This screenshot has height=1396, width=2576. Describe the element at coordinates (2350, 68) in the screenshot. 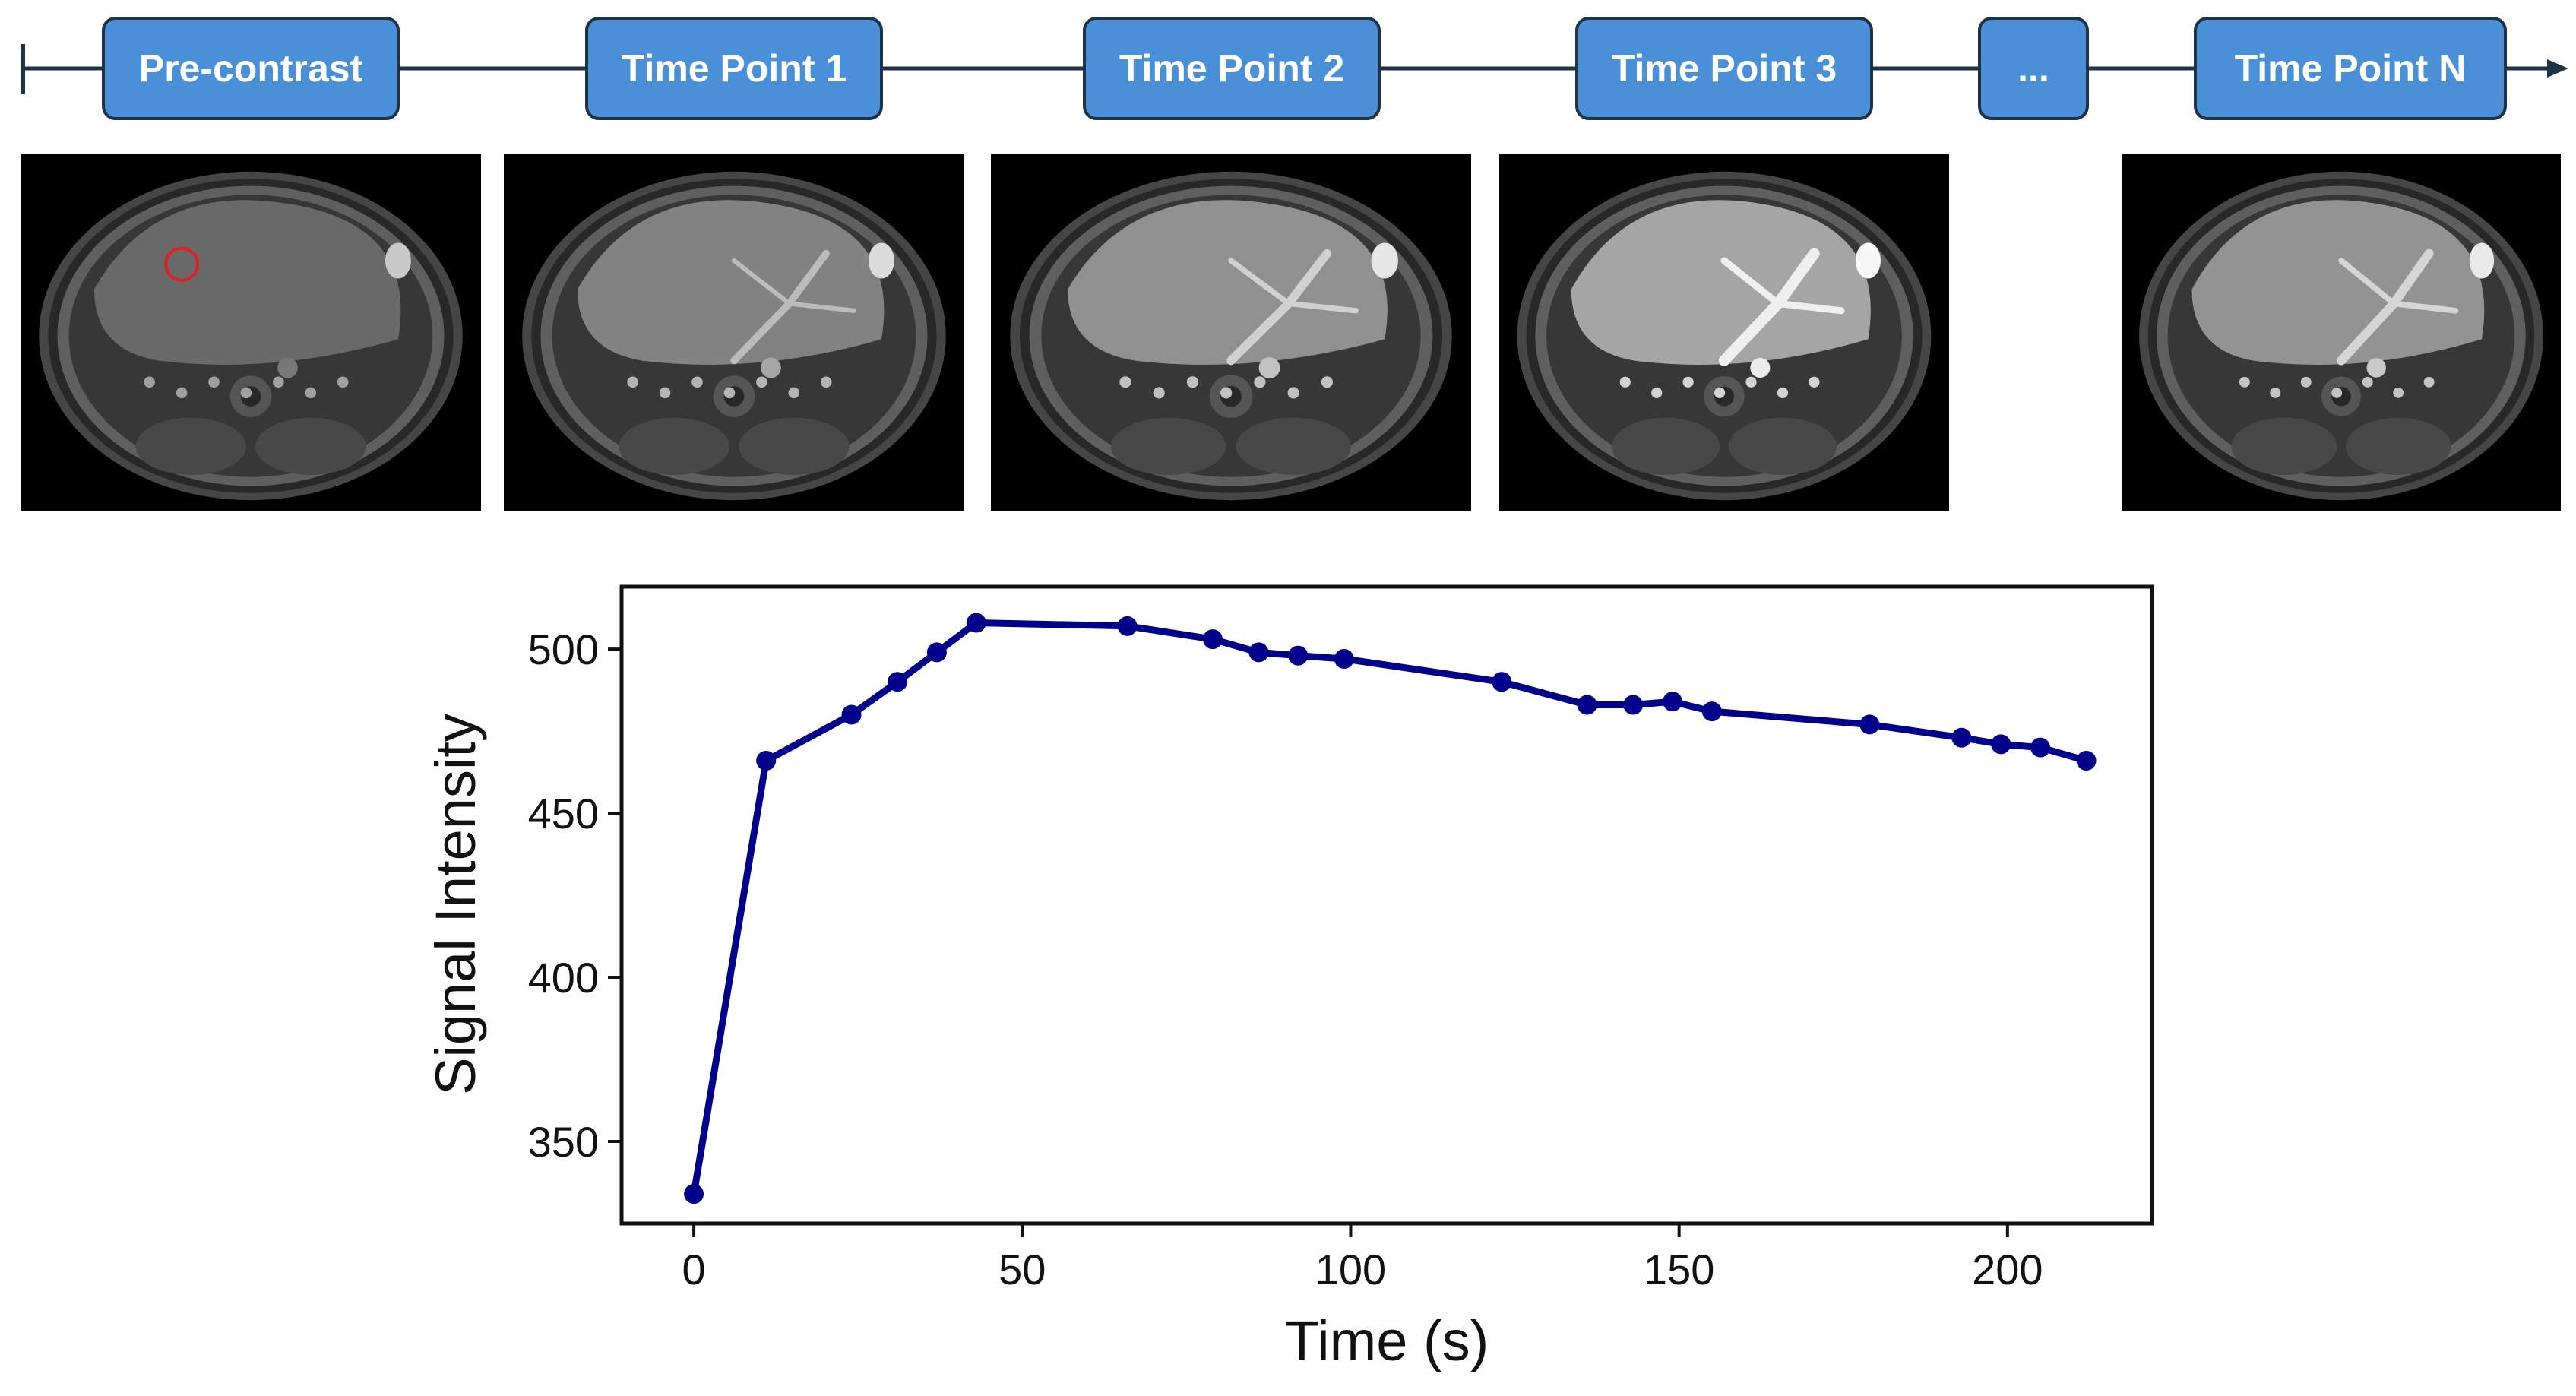

I see `time-point-n: Time Point N` at that location.